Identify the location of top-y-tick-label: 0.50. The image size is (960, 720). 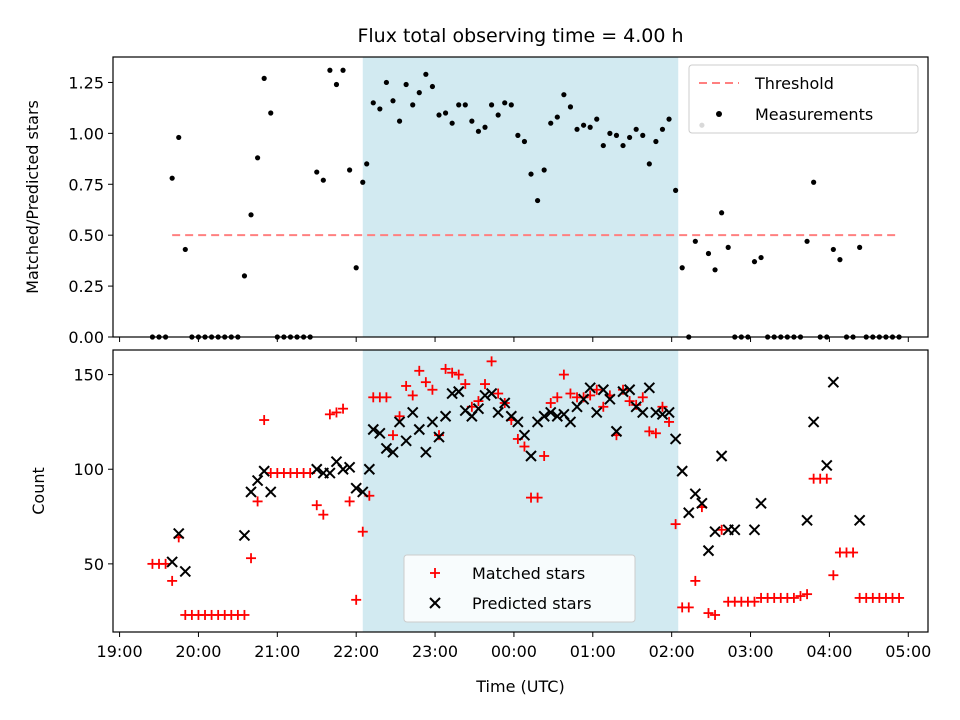
(86, 235).